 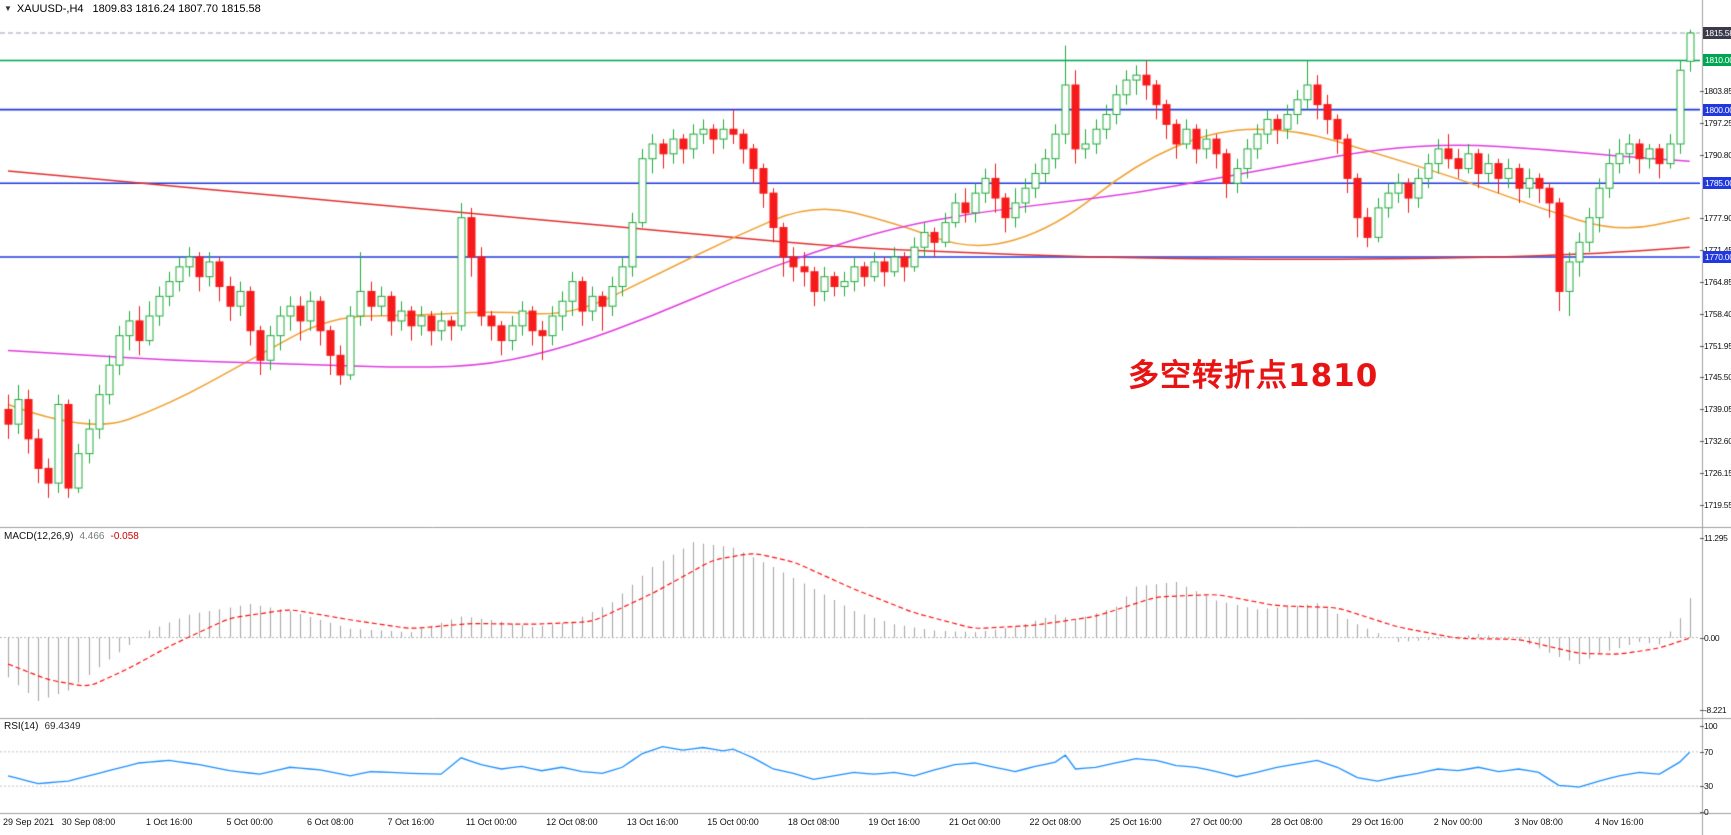 I want to click on rsi-axis-label: 100, so click(x=1711, y=726).